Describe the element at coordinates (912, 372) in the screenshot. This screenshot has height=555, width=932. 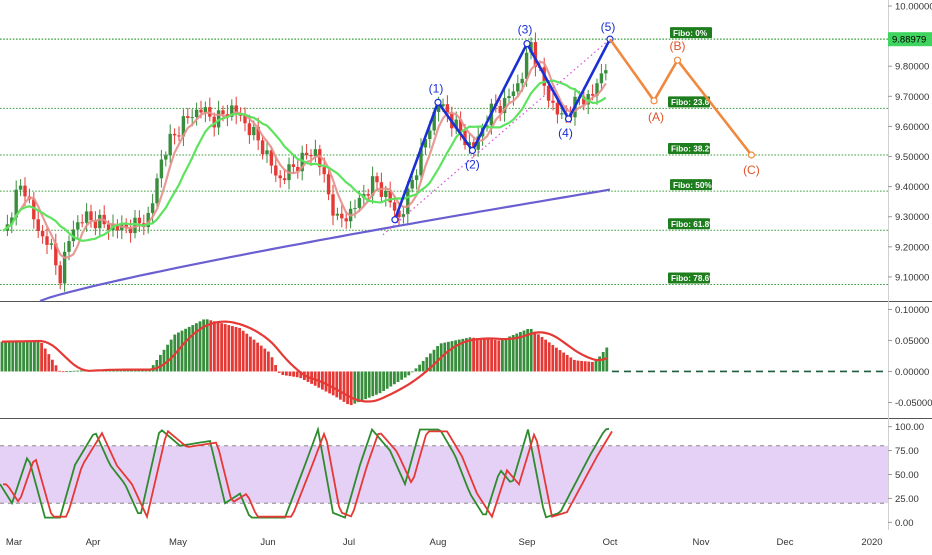
I see `macd-tick-label: 0.00000` at that location.